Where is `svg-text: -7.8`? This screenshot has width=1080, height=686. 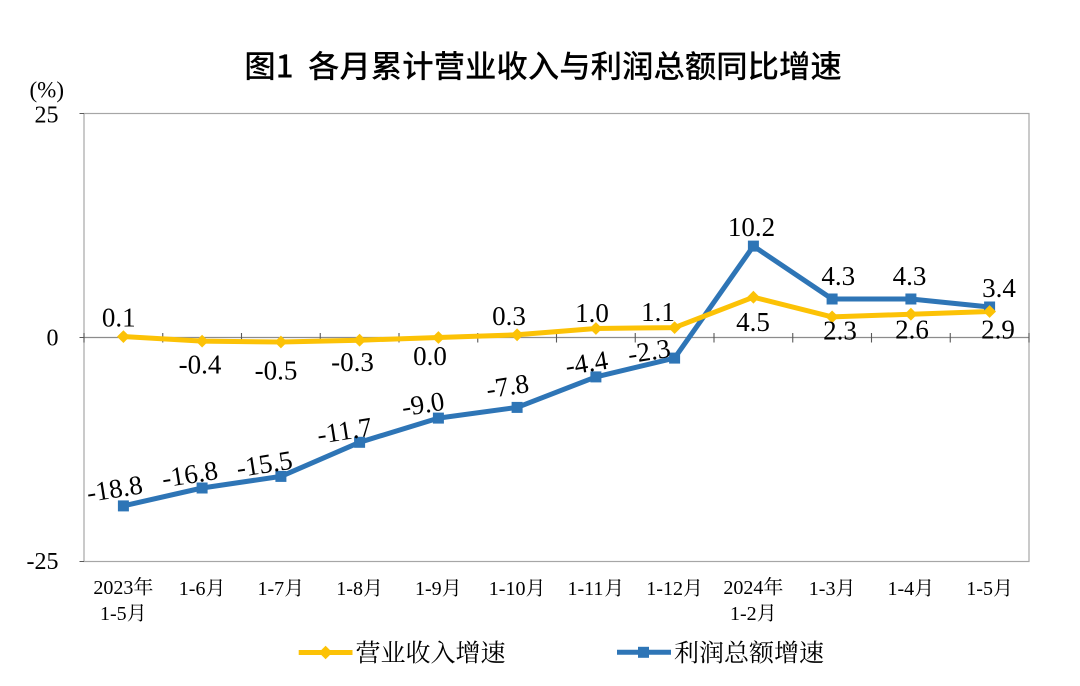 svg-text: -7.8 is located at coordinates (507, 386).